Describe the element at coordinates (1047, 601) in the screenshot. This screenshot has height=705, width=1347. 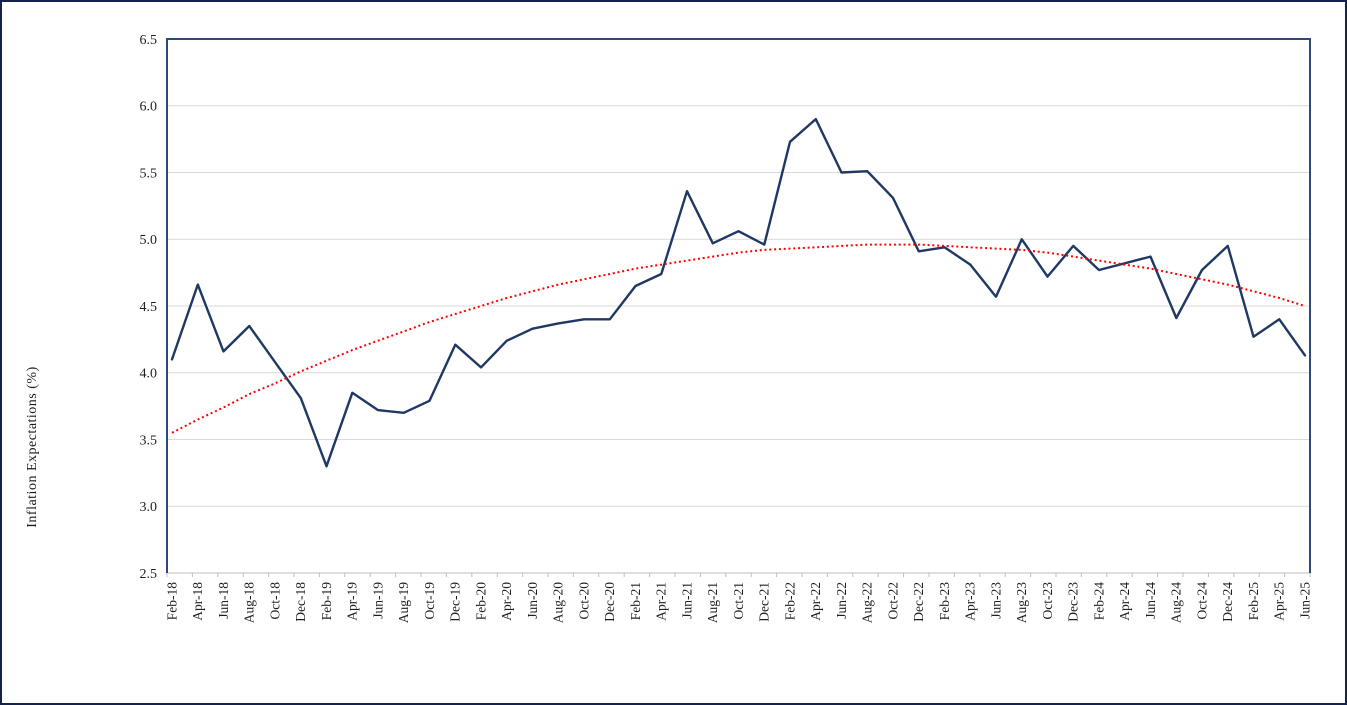
I see `x-tick-label: Oct-23` at that location.